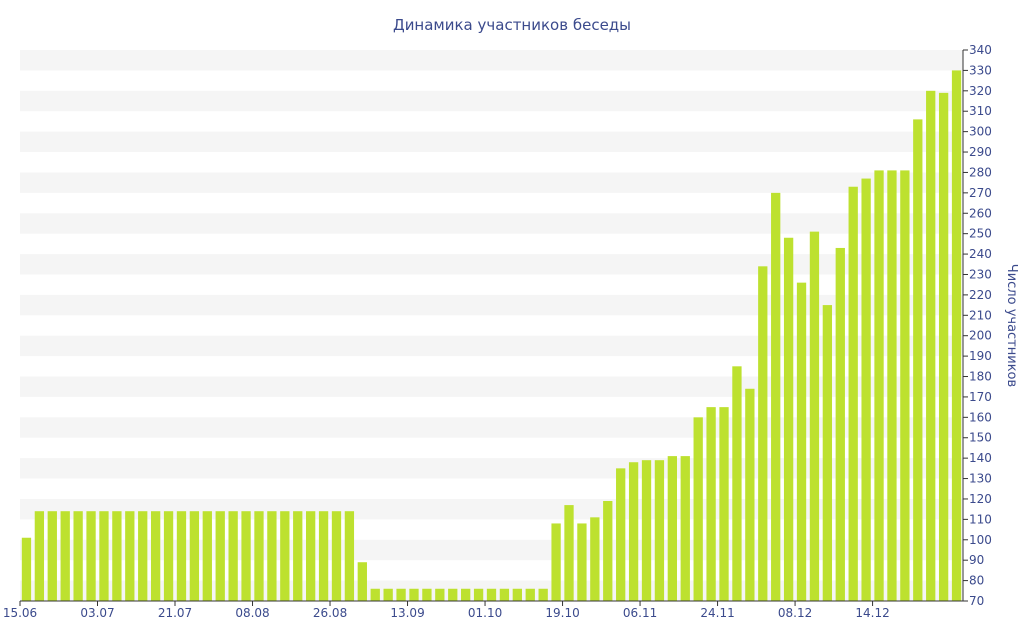 This screenshot has height=640, width=1024. What do you see at coordinates (980, 274) in the screenshot?
I see `y-tick-label: 230` at bounding box center [980, 274].